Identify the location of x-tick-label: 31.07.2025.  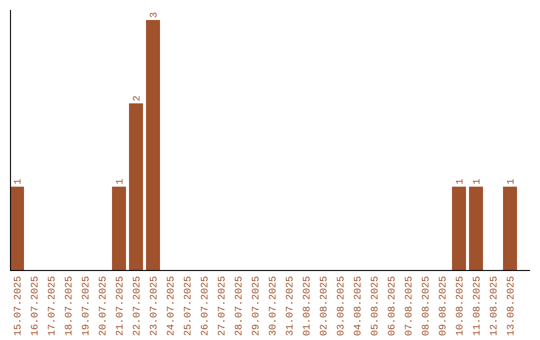
(291, 306).